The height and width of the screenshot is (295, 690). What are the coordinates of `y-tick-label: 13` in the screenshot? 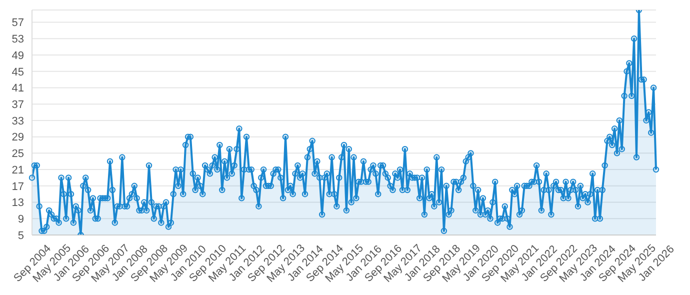 It's located at (18, 203).